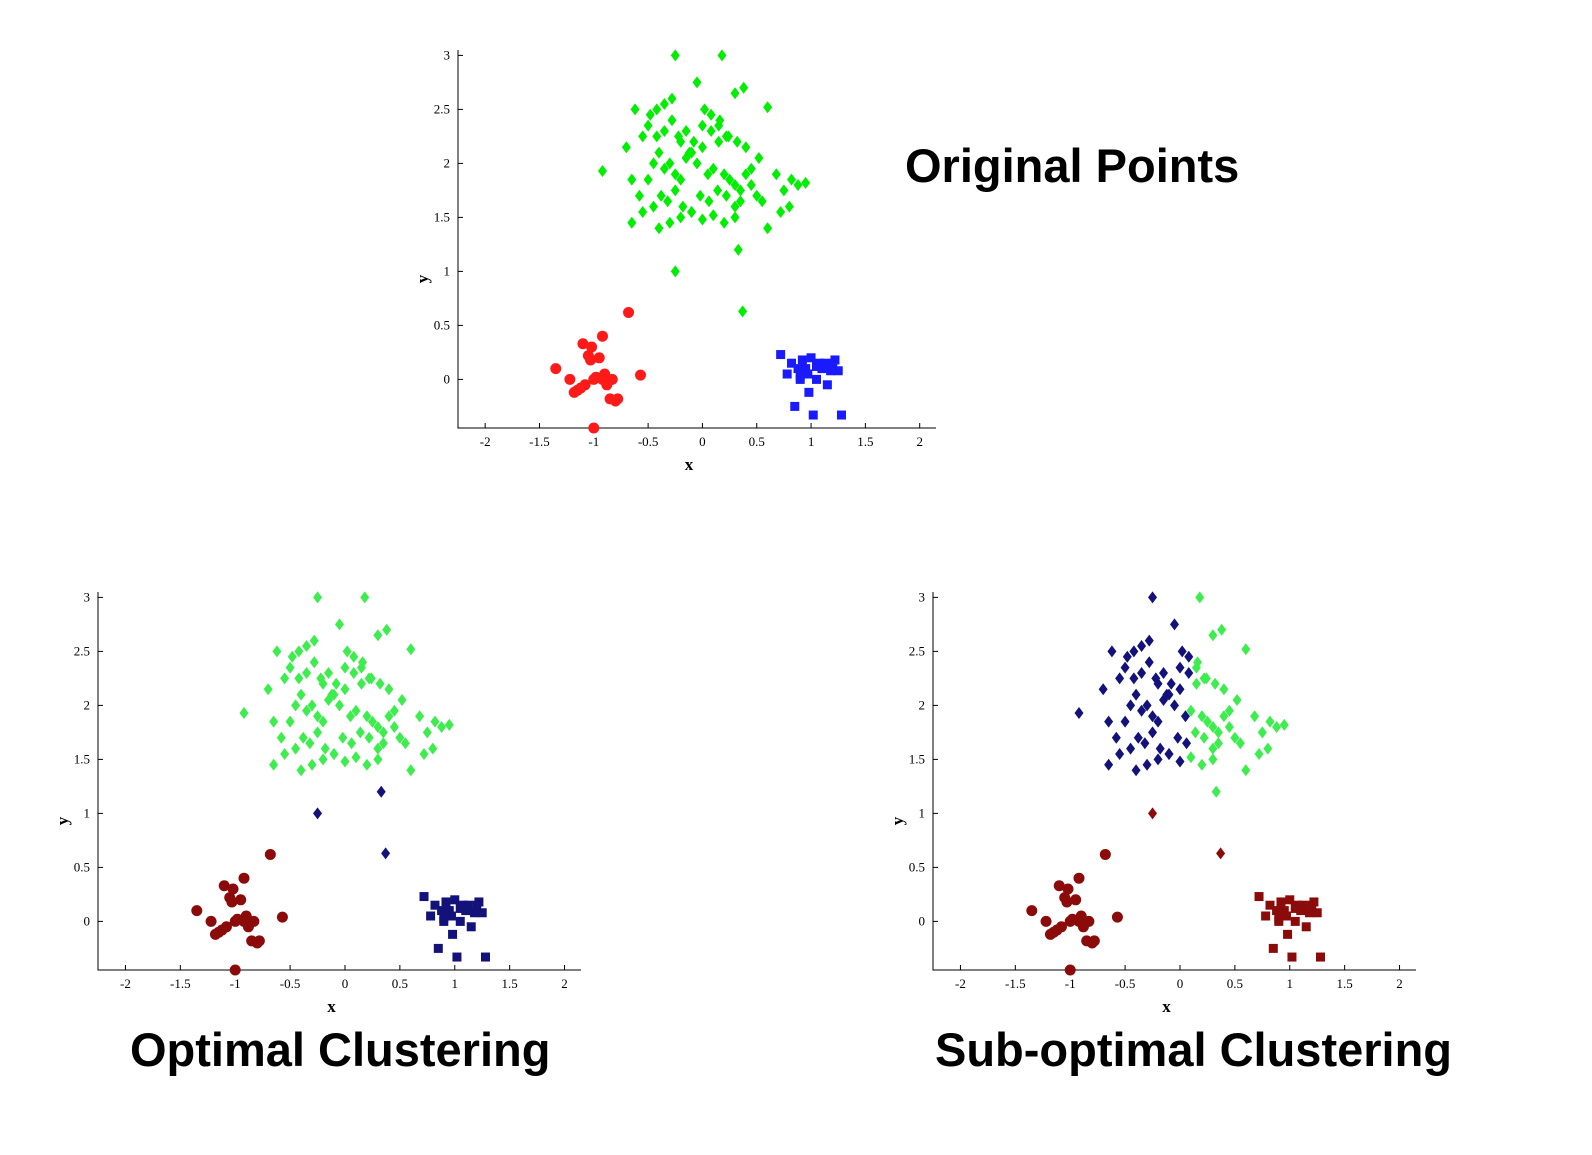  I want to click on x-tick-label: 2, so click(1399, 983).